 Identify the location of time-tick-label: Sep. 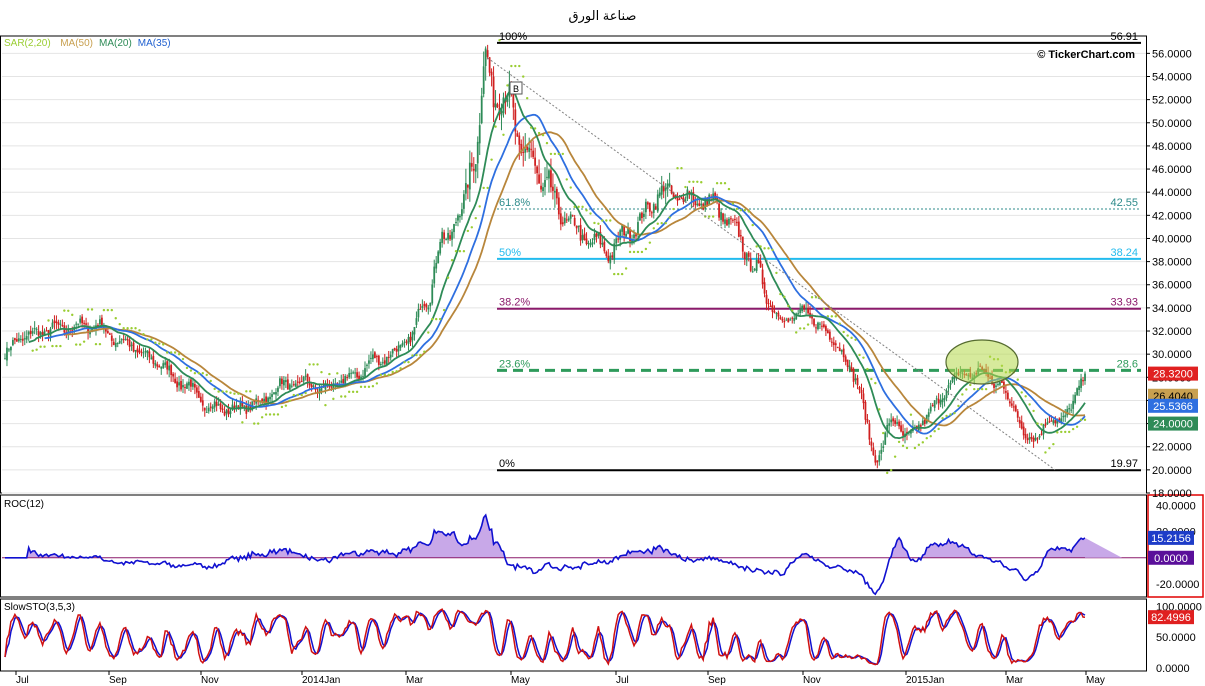
(118, 680).